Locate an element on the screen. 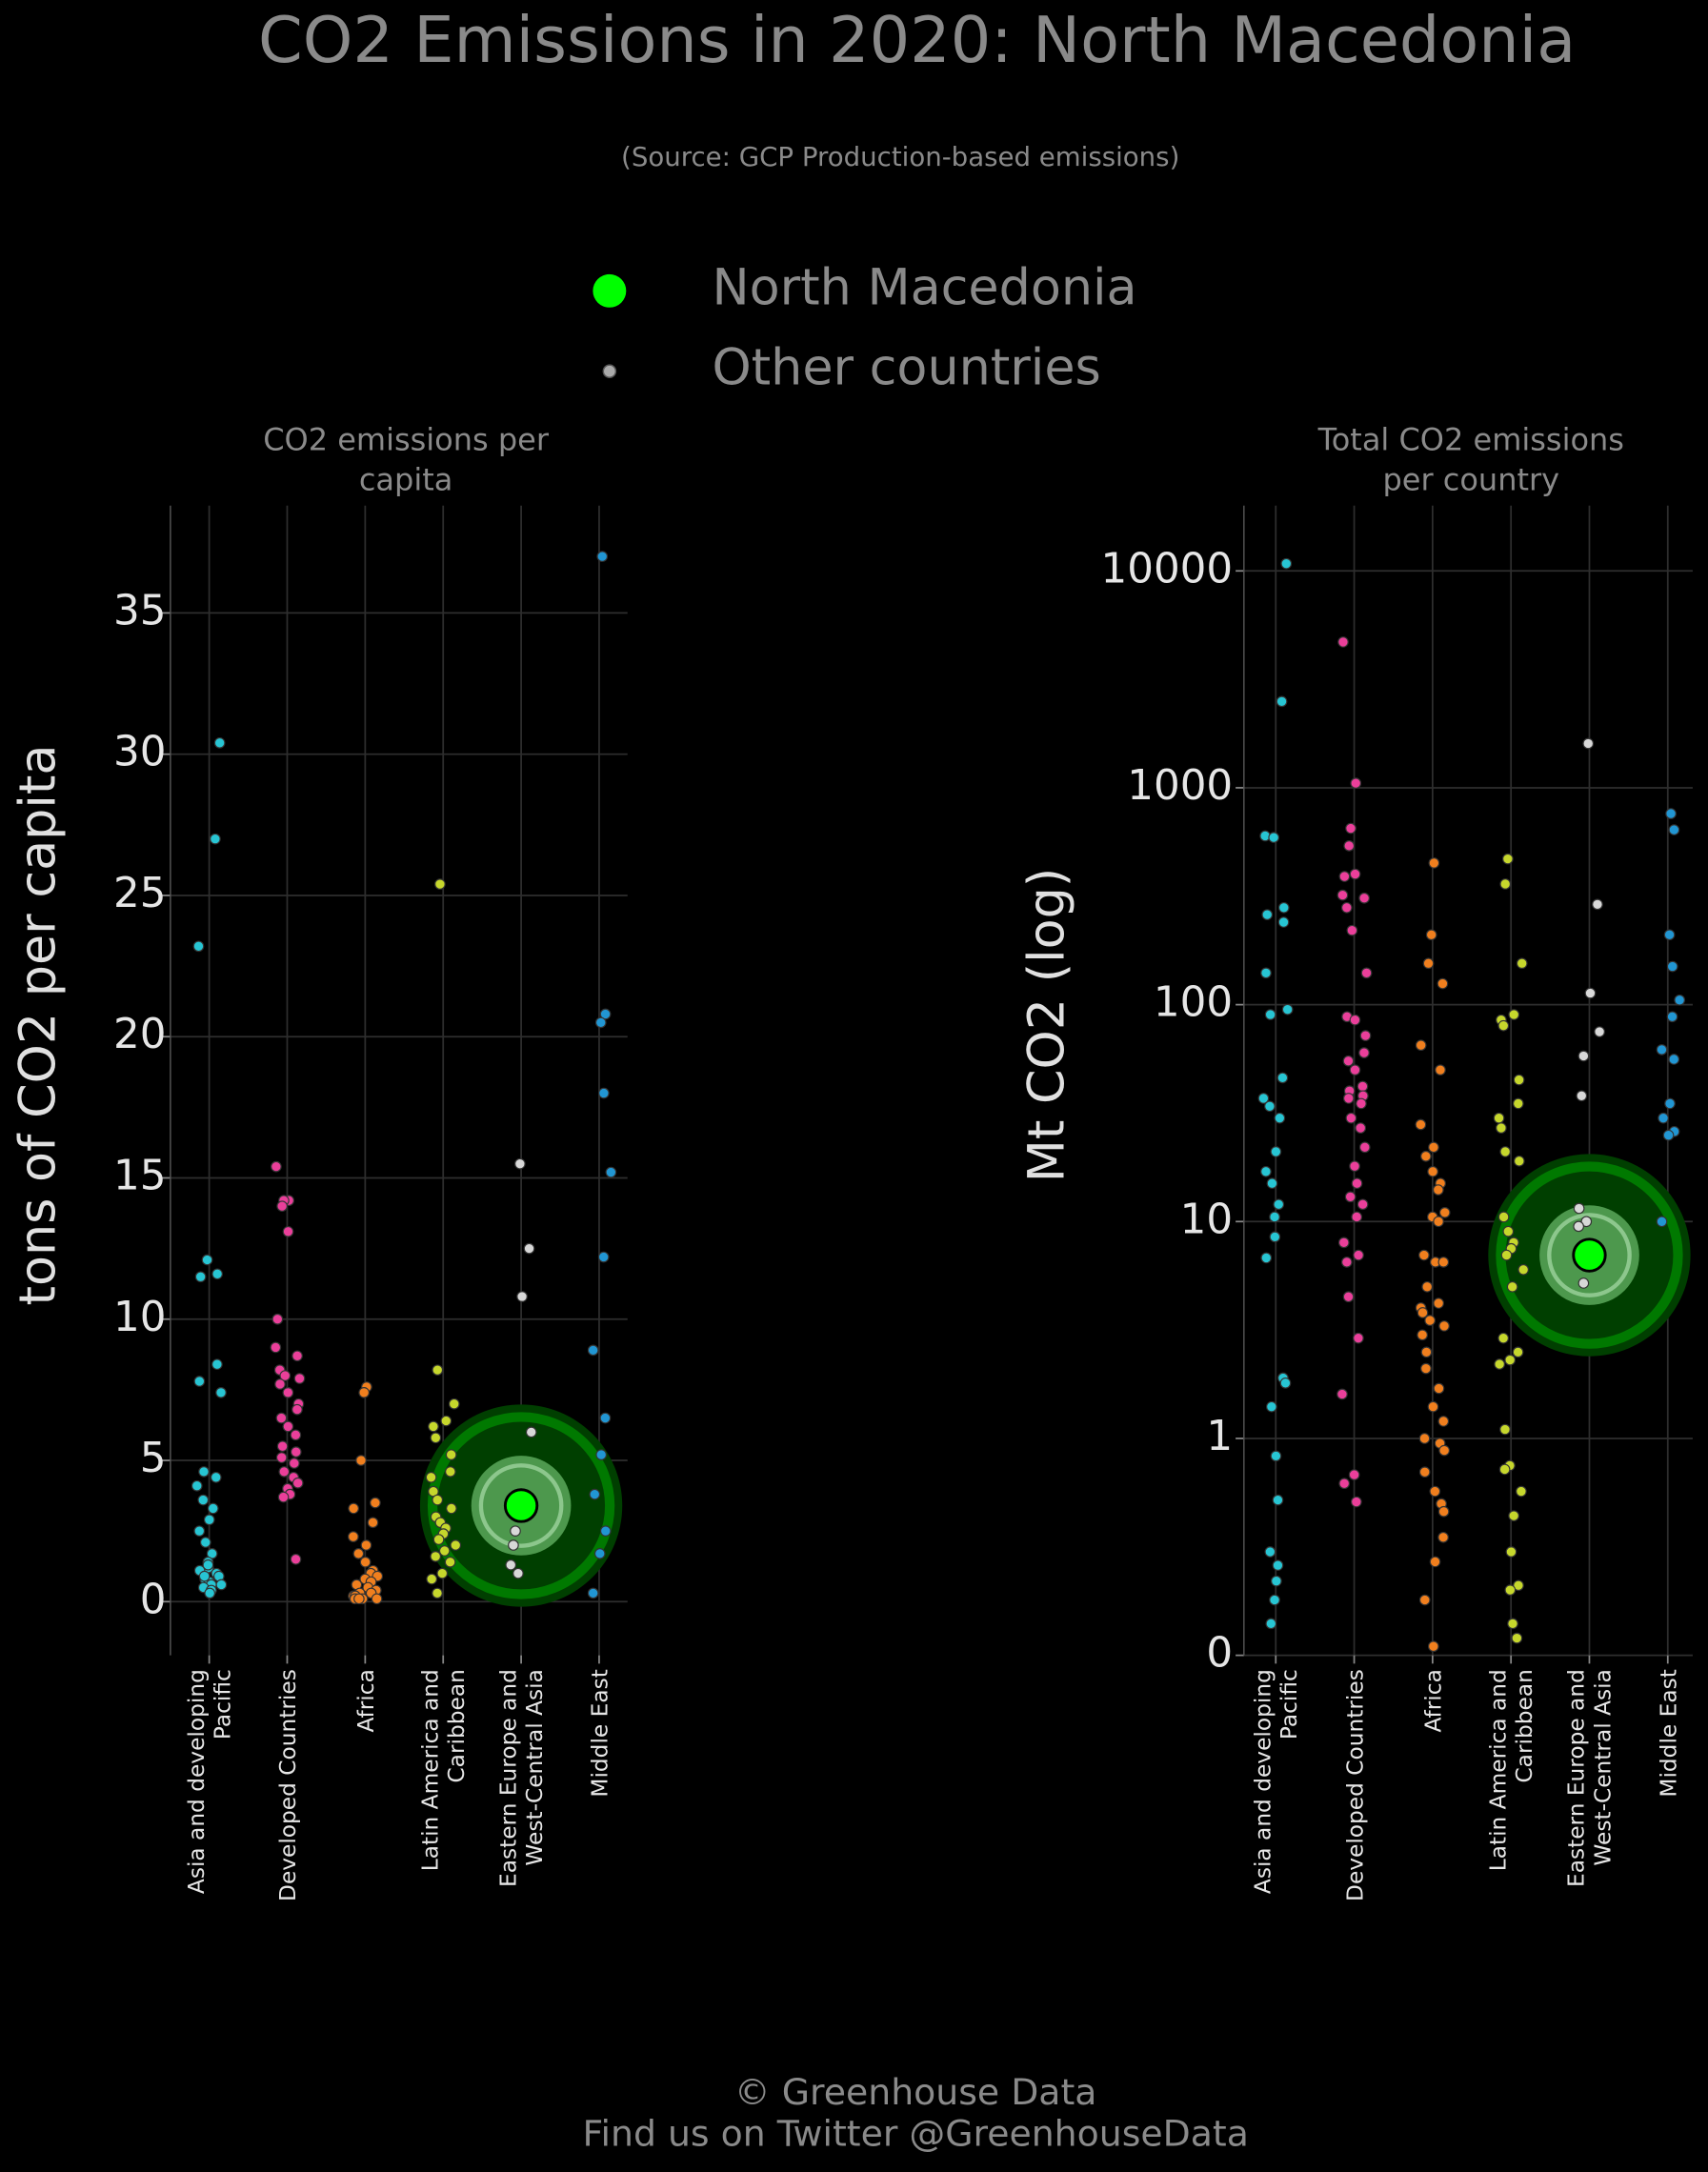 The image size is (1708, 2172). x-tick-label-box: Middle East is located at coordinates (1668, 1733).